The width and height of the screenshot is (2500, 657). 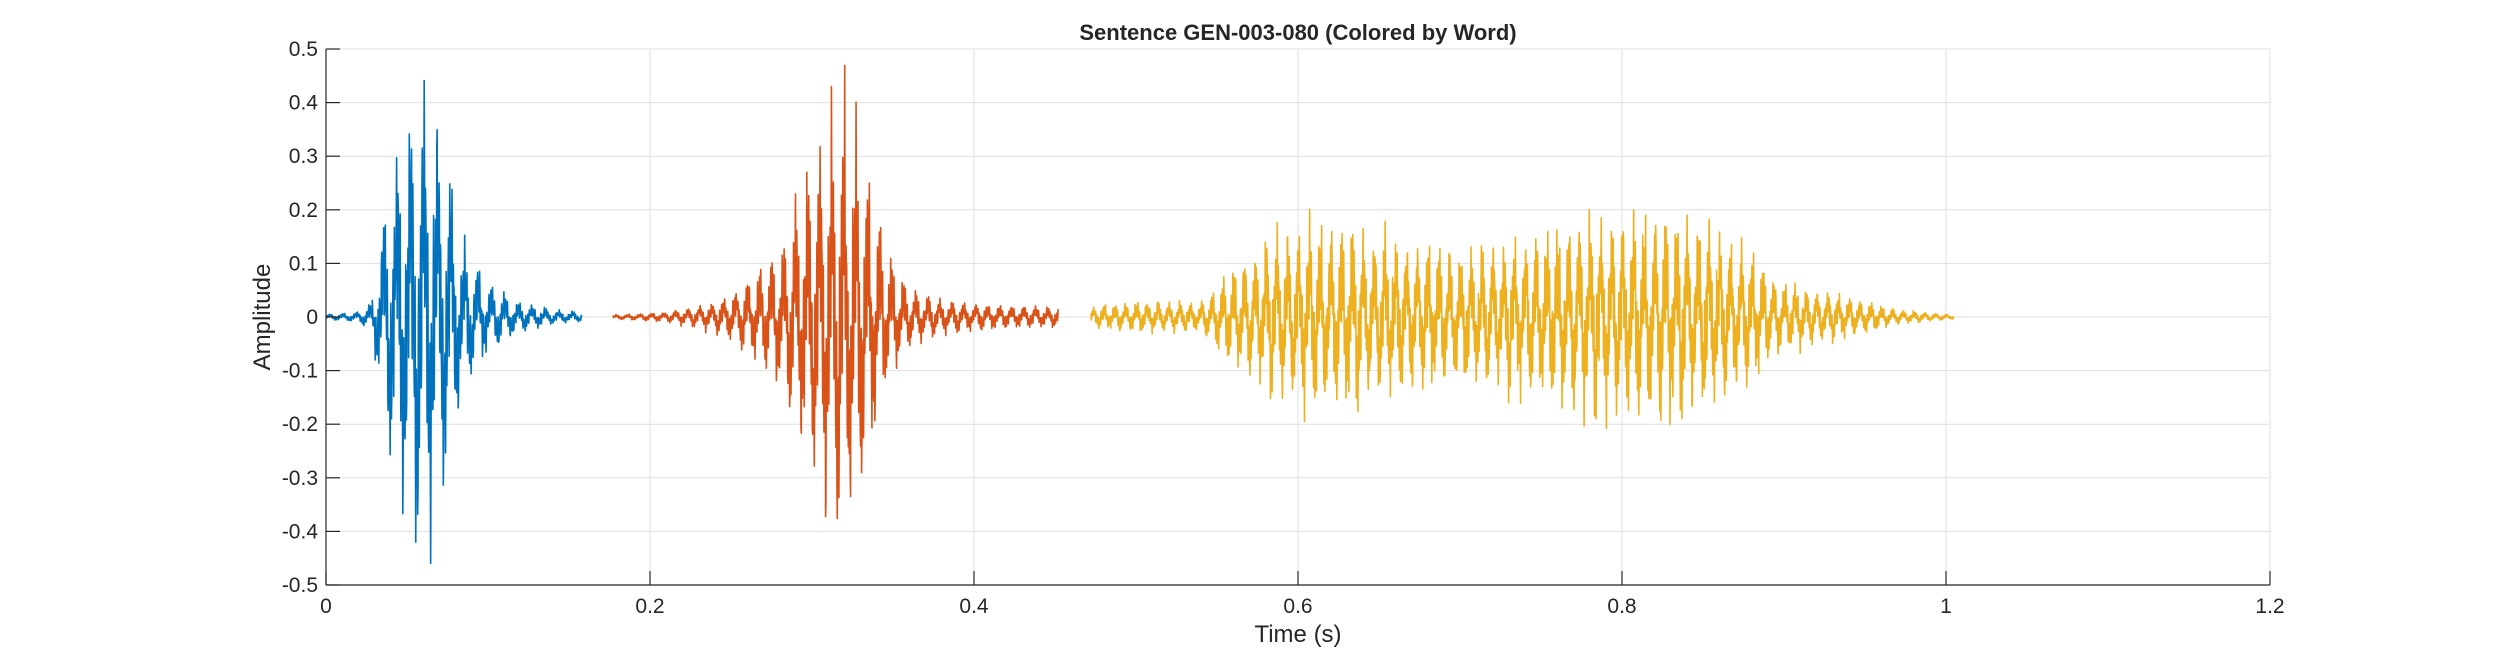 I want to click on y-tick-label: -0.3, so click(x=300, y=478).